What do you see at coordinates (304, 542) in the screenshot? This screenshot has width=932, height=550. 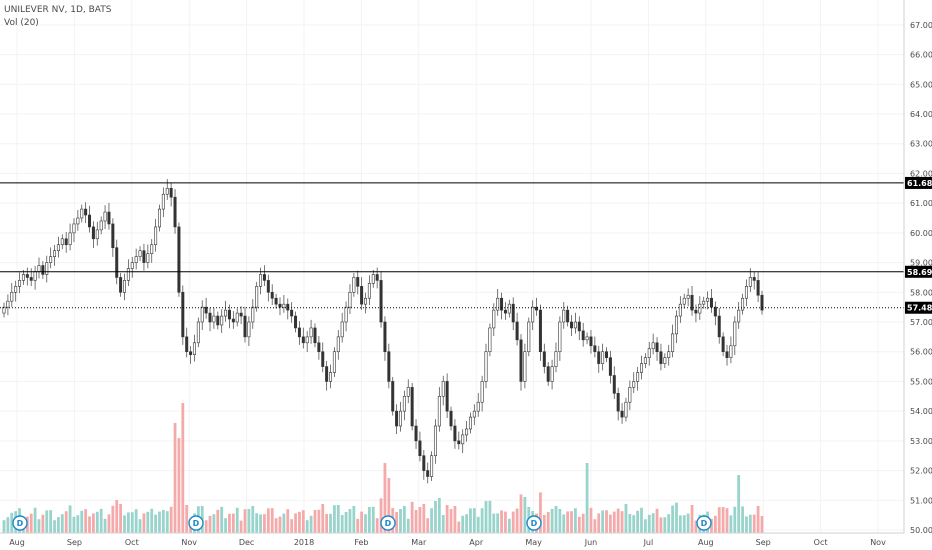 I see `x-tick-label: 2018` at bounding box center [304, 542].